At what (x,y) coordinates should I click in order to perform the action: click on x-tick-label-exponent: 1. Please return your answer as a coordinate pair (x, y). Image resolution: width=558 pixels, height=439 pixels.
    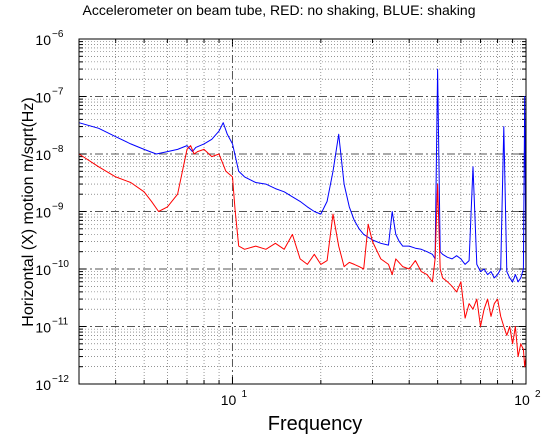
    Looking at the image, I should click on (244, 394).